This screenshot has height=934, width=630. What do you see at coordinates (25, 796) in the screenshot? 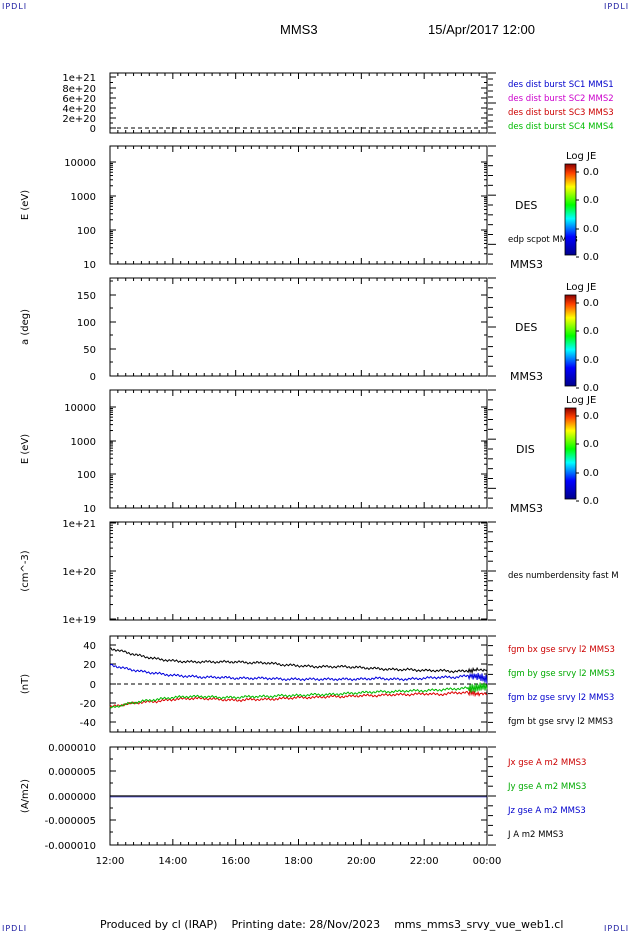
I see `current-ylabel: (A/m2)` at bounding box center [25, 796].